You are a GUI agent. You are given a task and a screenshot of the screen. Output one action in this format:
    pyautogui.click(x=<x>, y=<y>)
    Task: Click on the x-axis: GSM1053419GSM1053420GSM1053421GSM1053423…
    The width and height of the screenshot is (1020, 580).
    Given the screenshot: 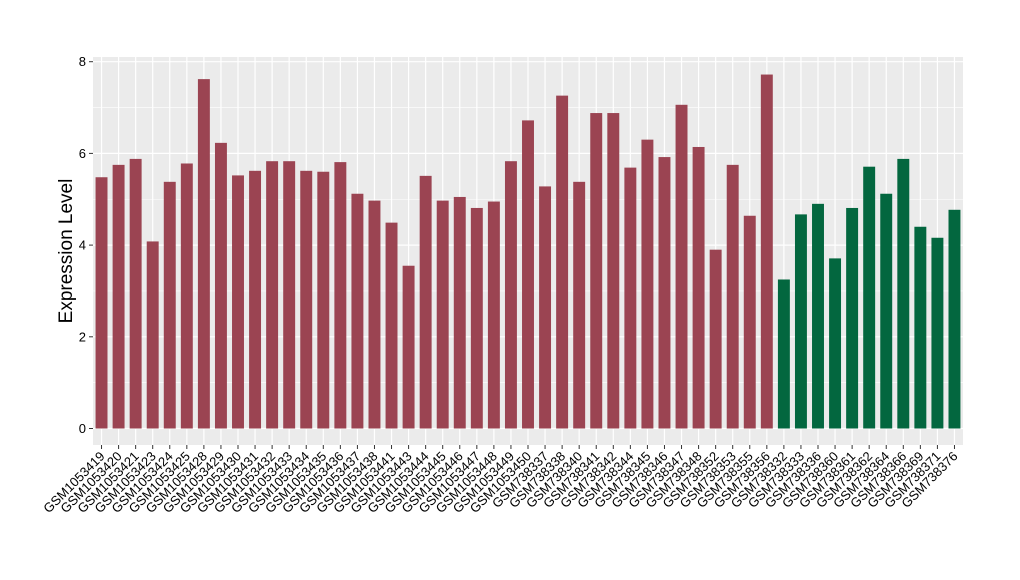 What is the action you would take?
    pyautogui.click(x=500, y=480)
    